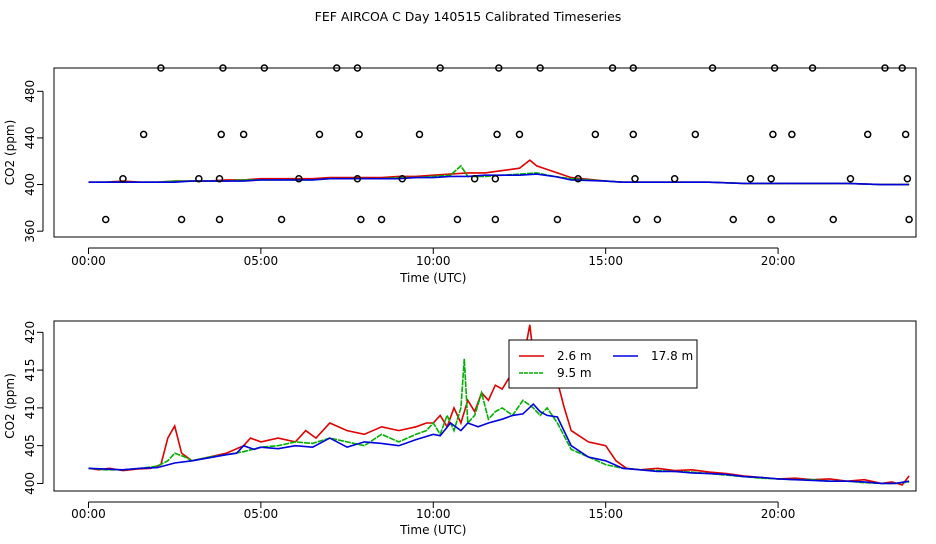 The height and width of the screenshot is (544, 936). Describe the element at coordinates (30, 407) in the screenshot. I see `y-tick-label: 410` at that location.